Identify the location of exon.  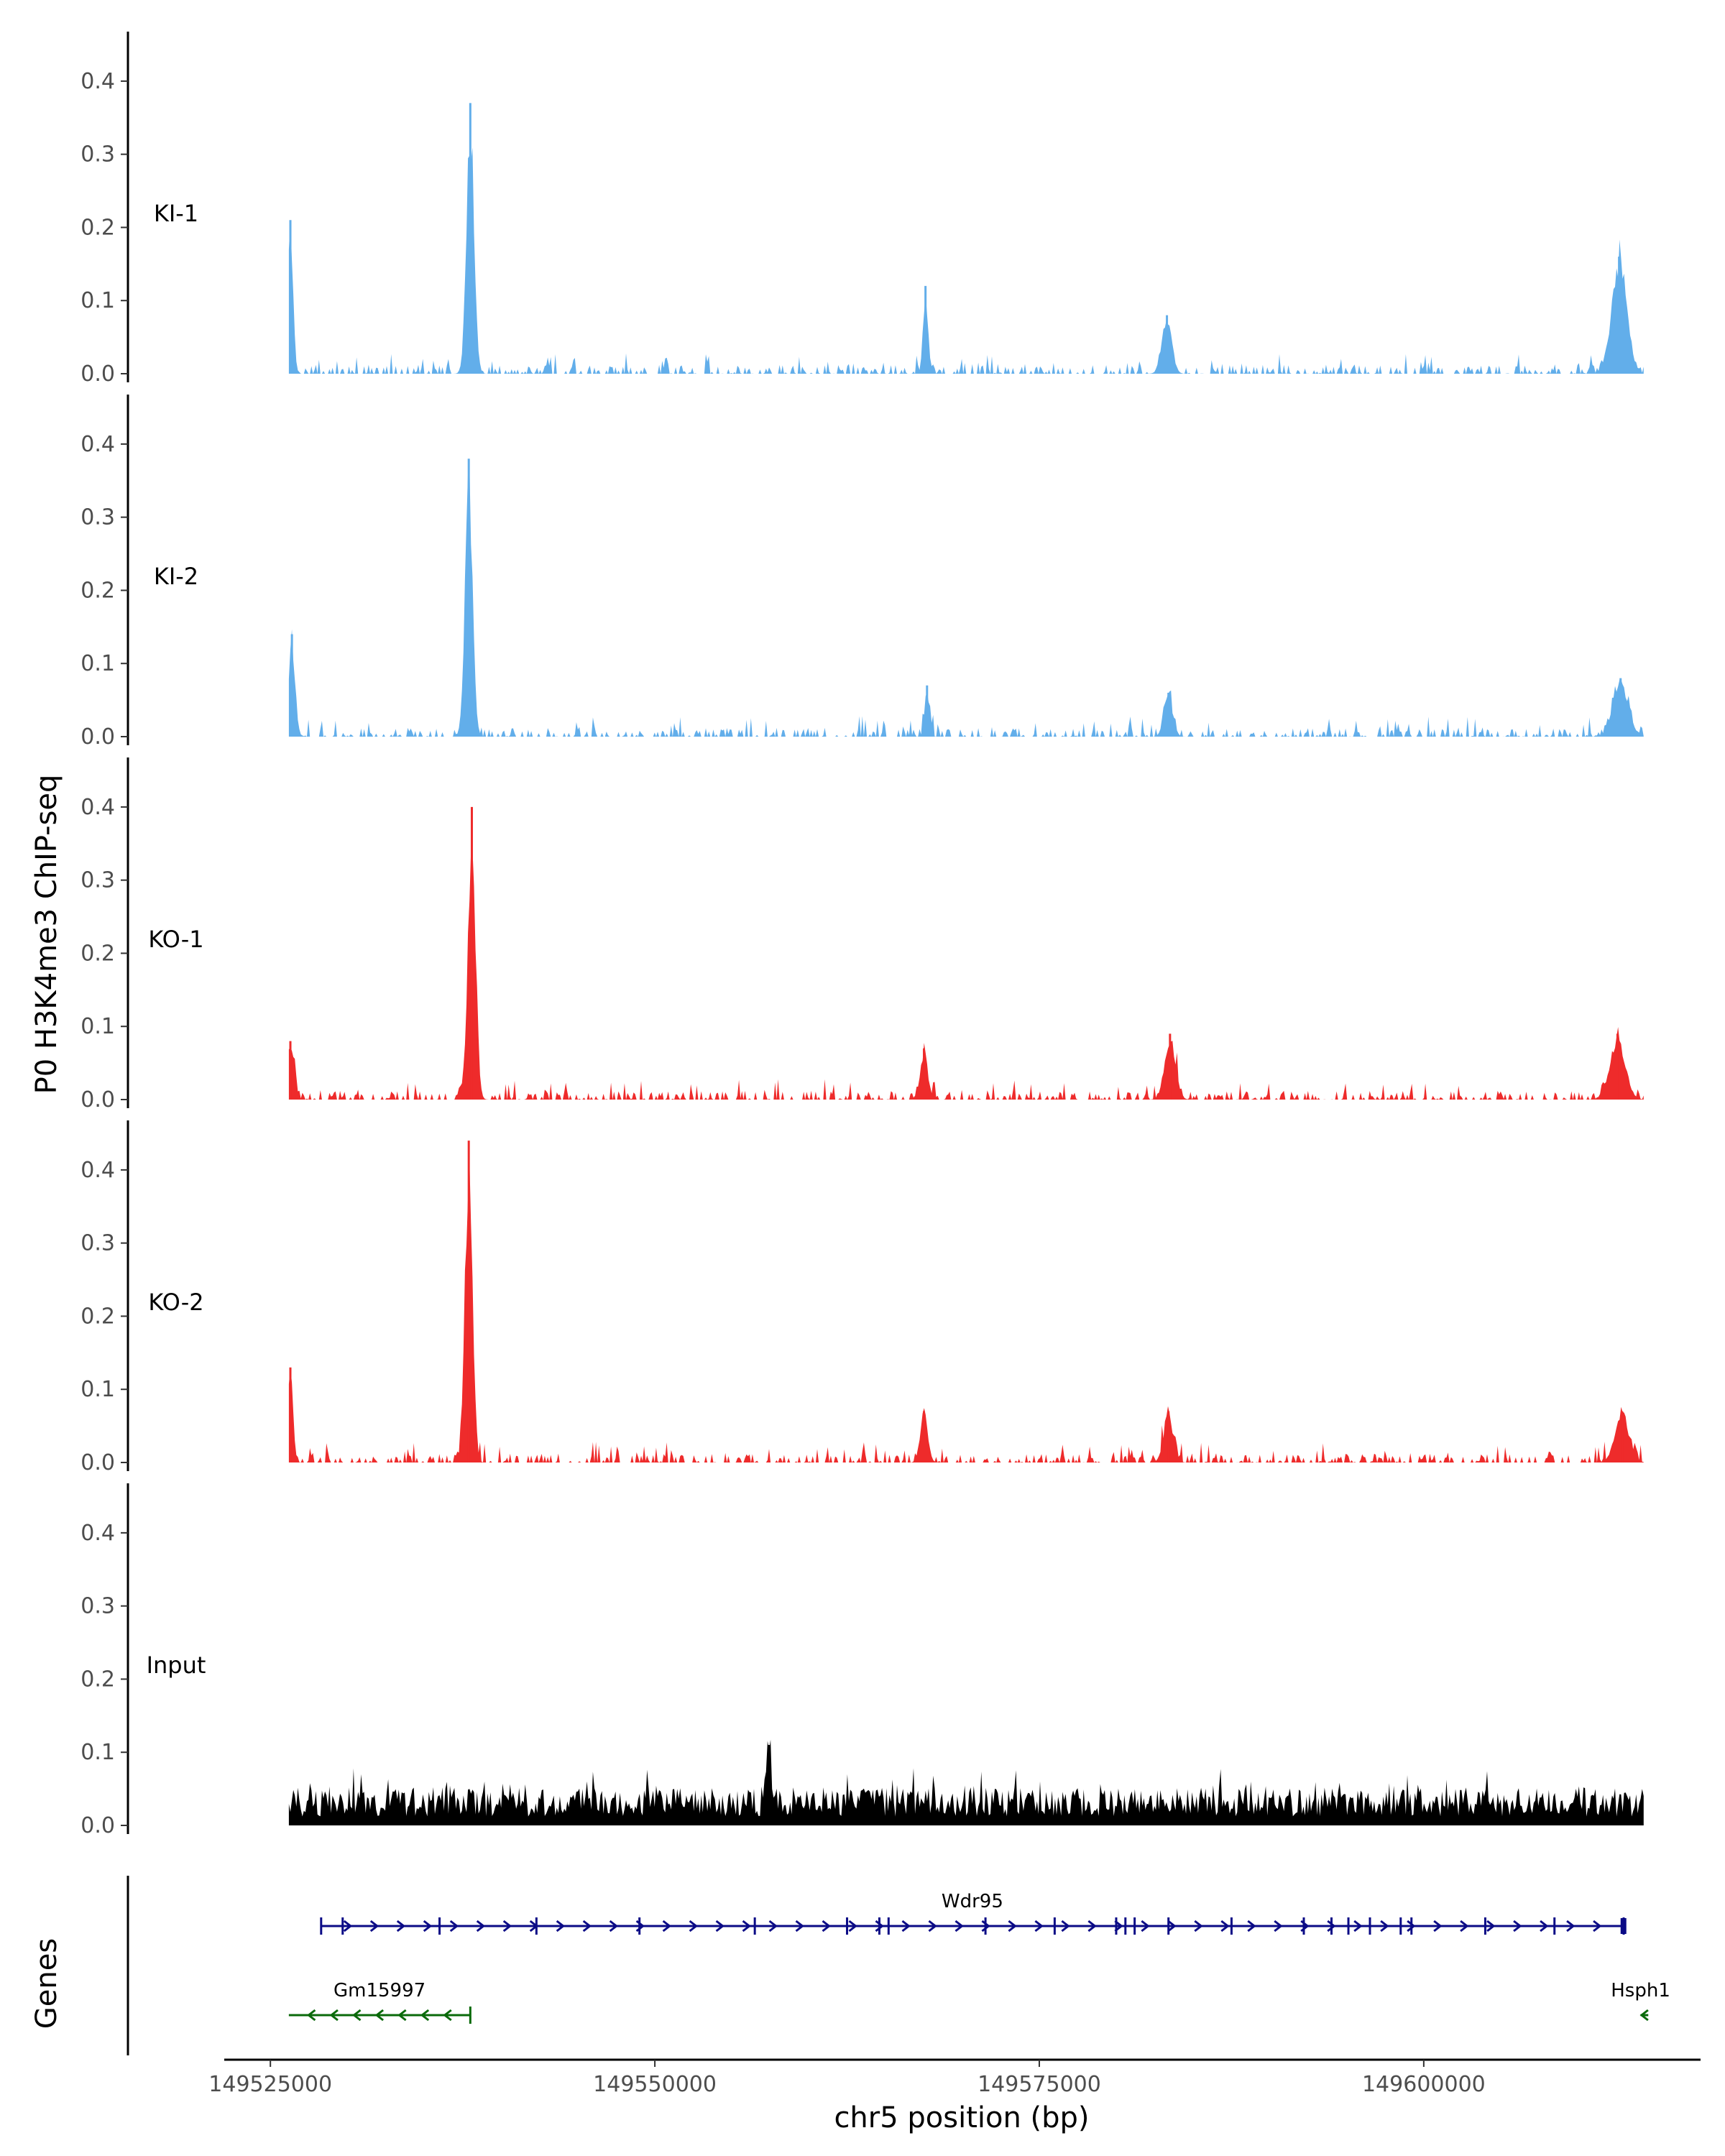
(1623, 1926).